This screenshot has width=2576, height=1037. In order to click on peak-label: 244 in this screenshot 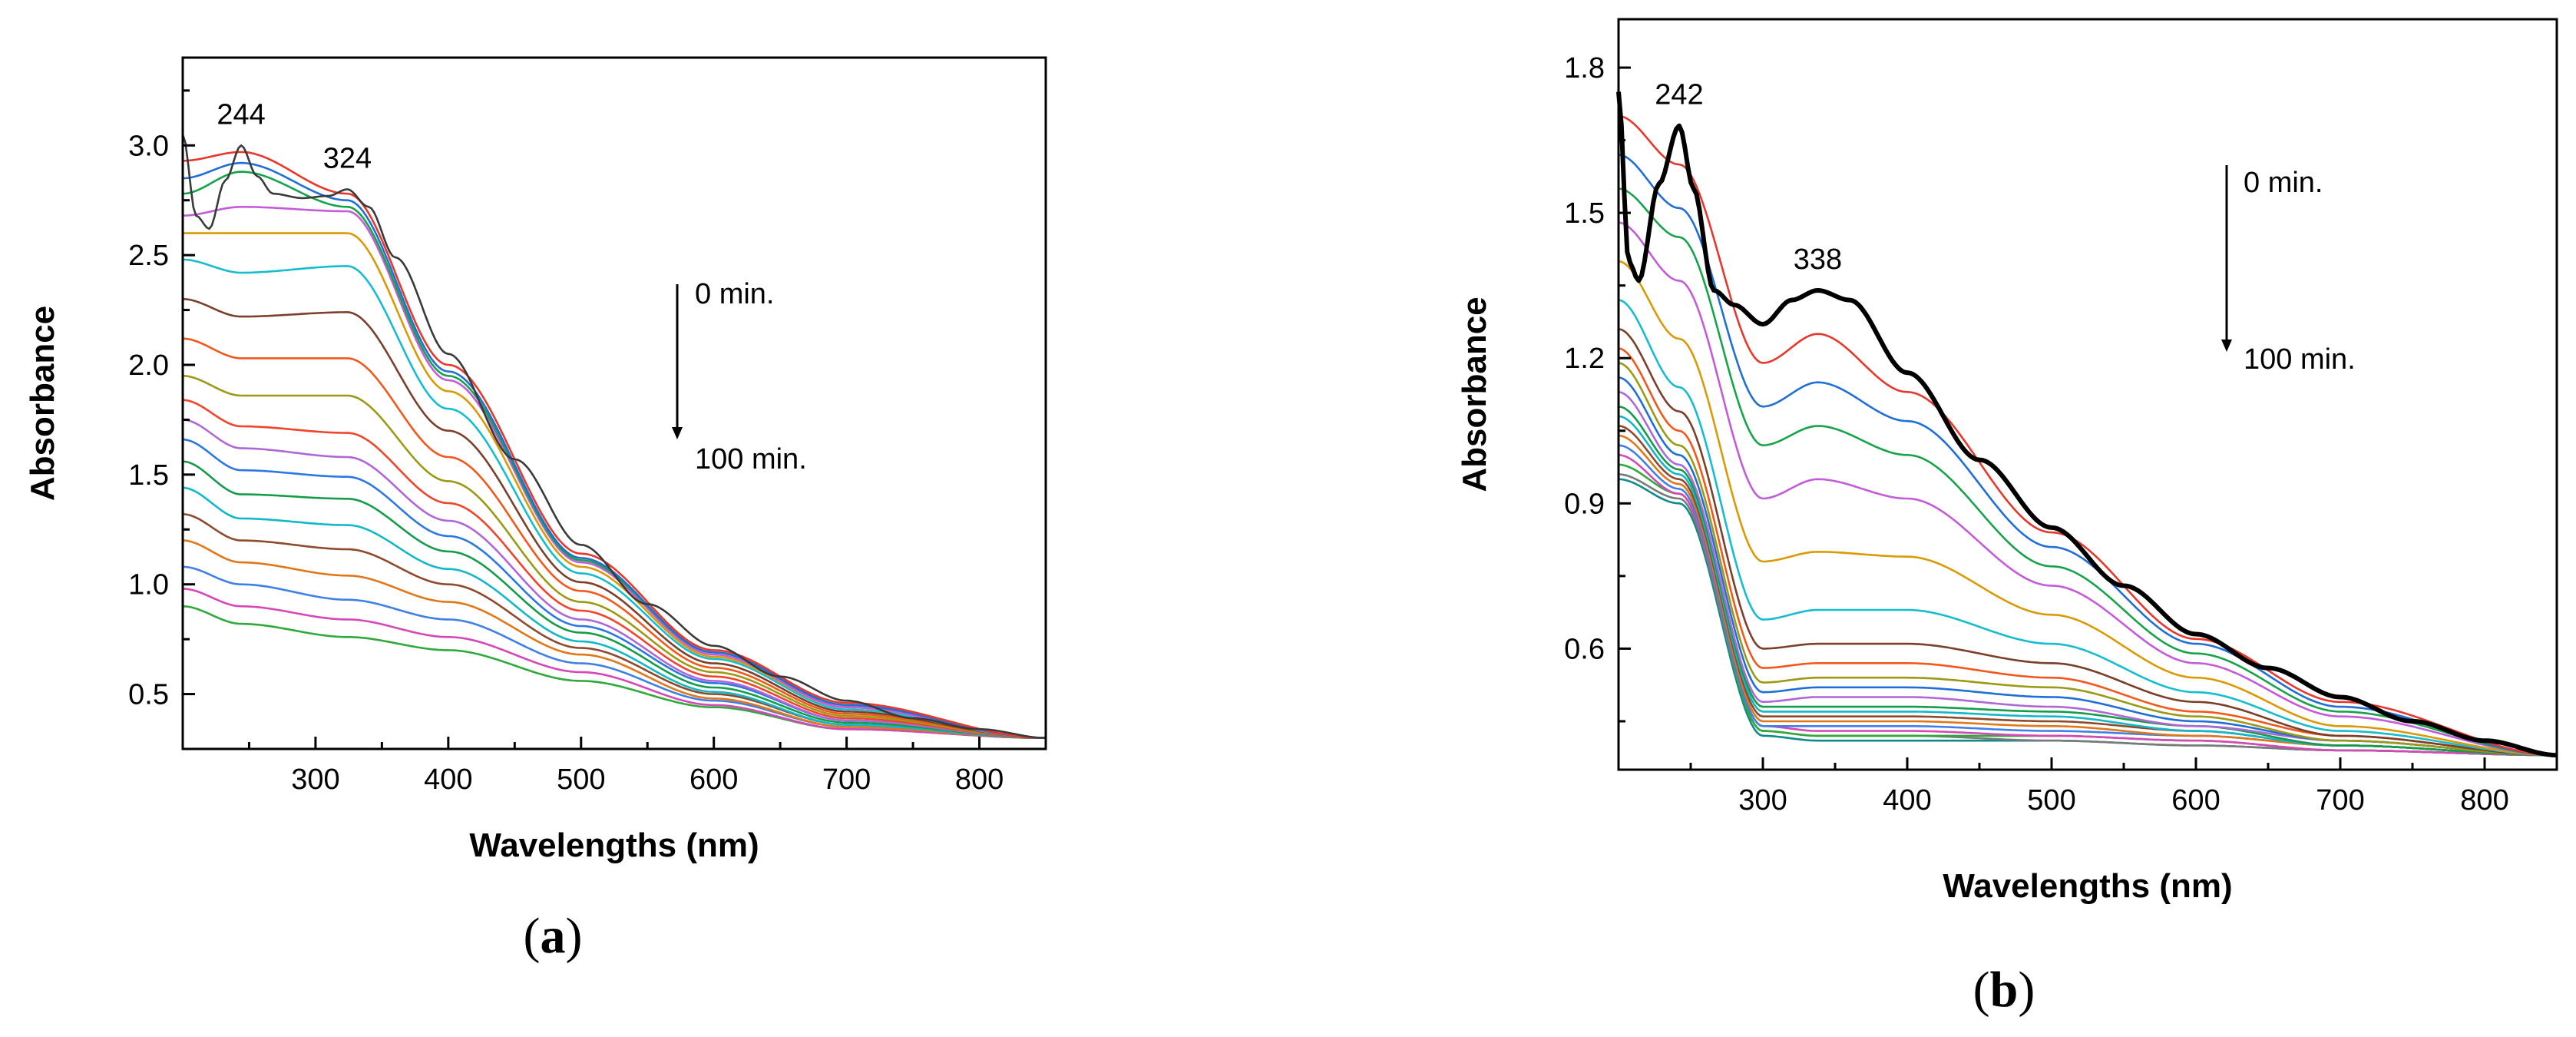, I will do `click(241, 114)`.